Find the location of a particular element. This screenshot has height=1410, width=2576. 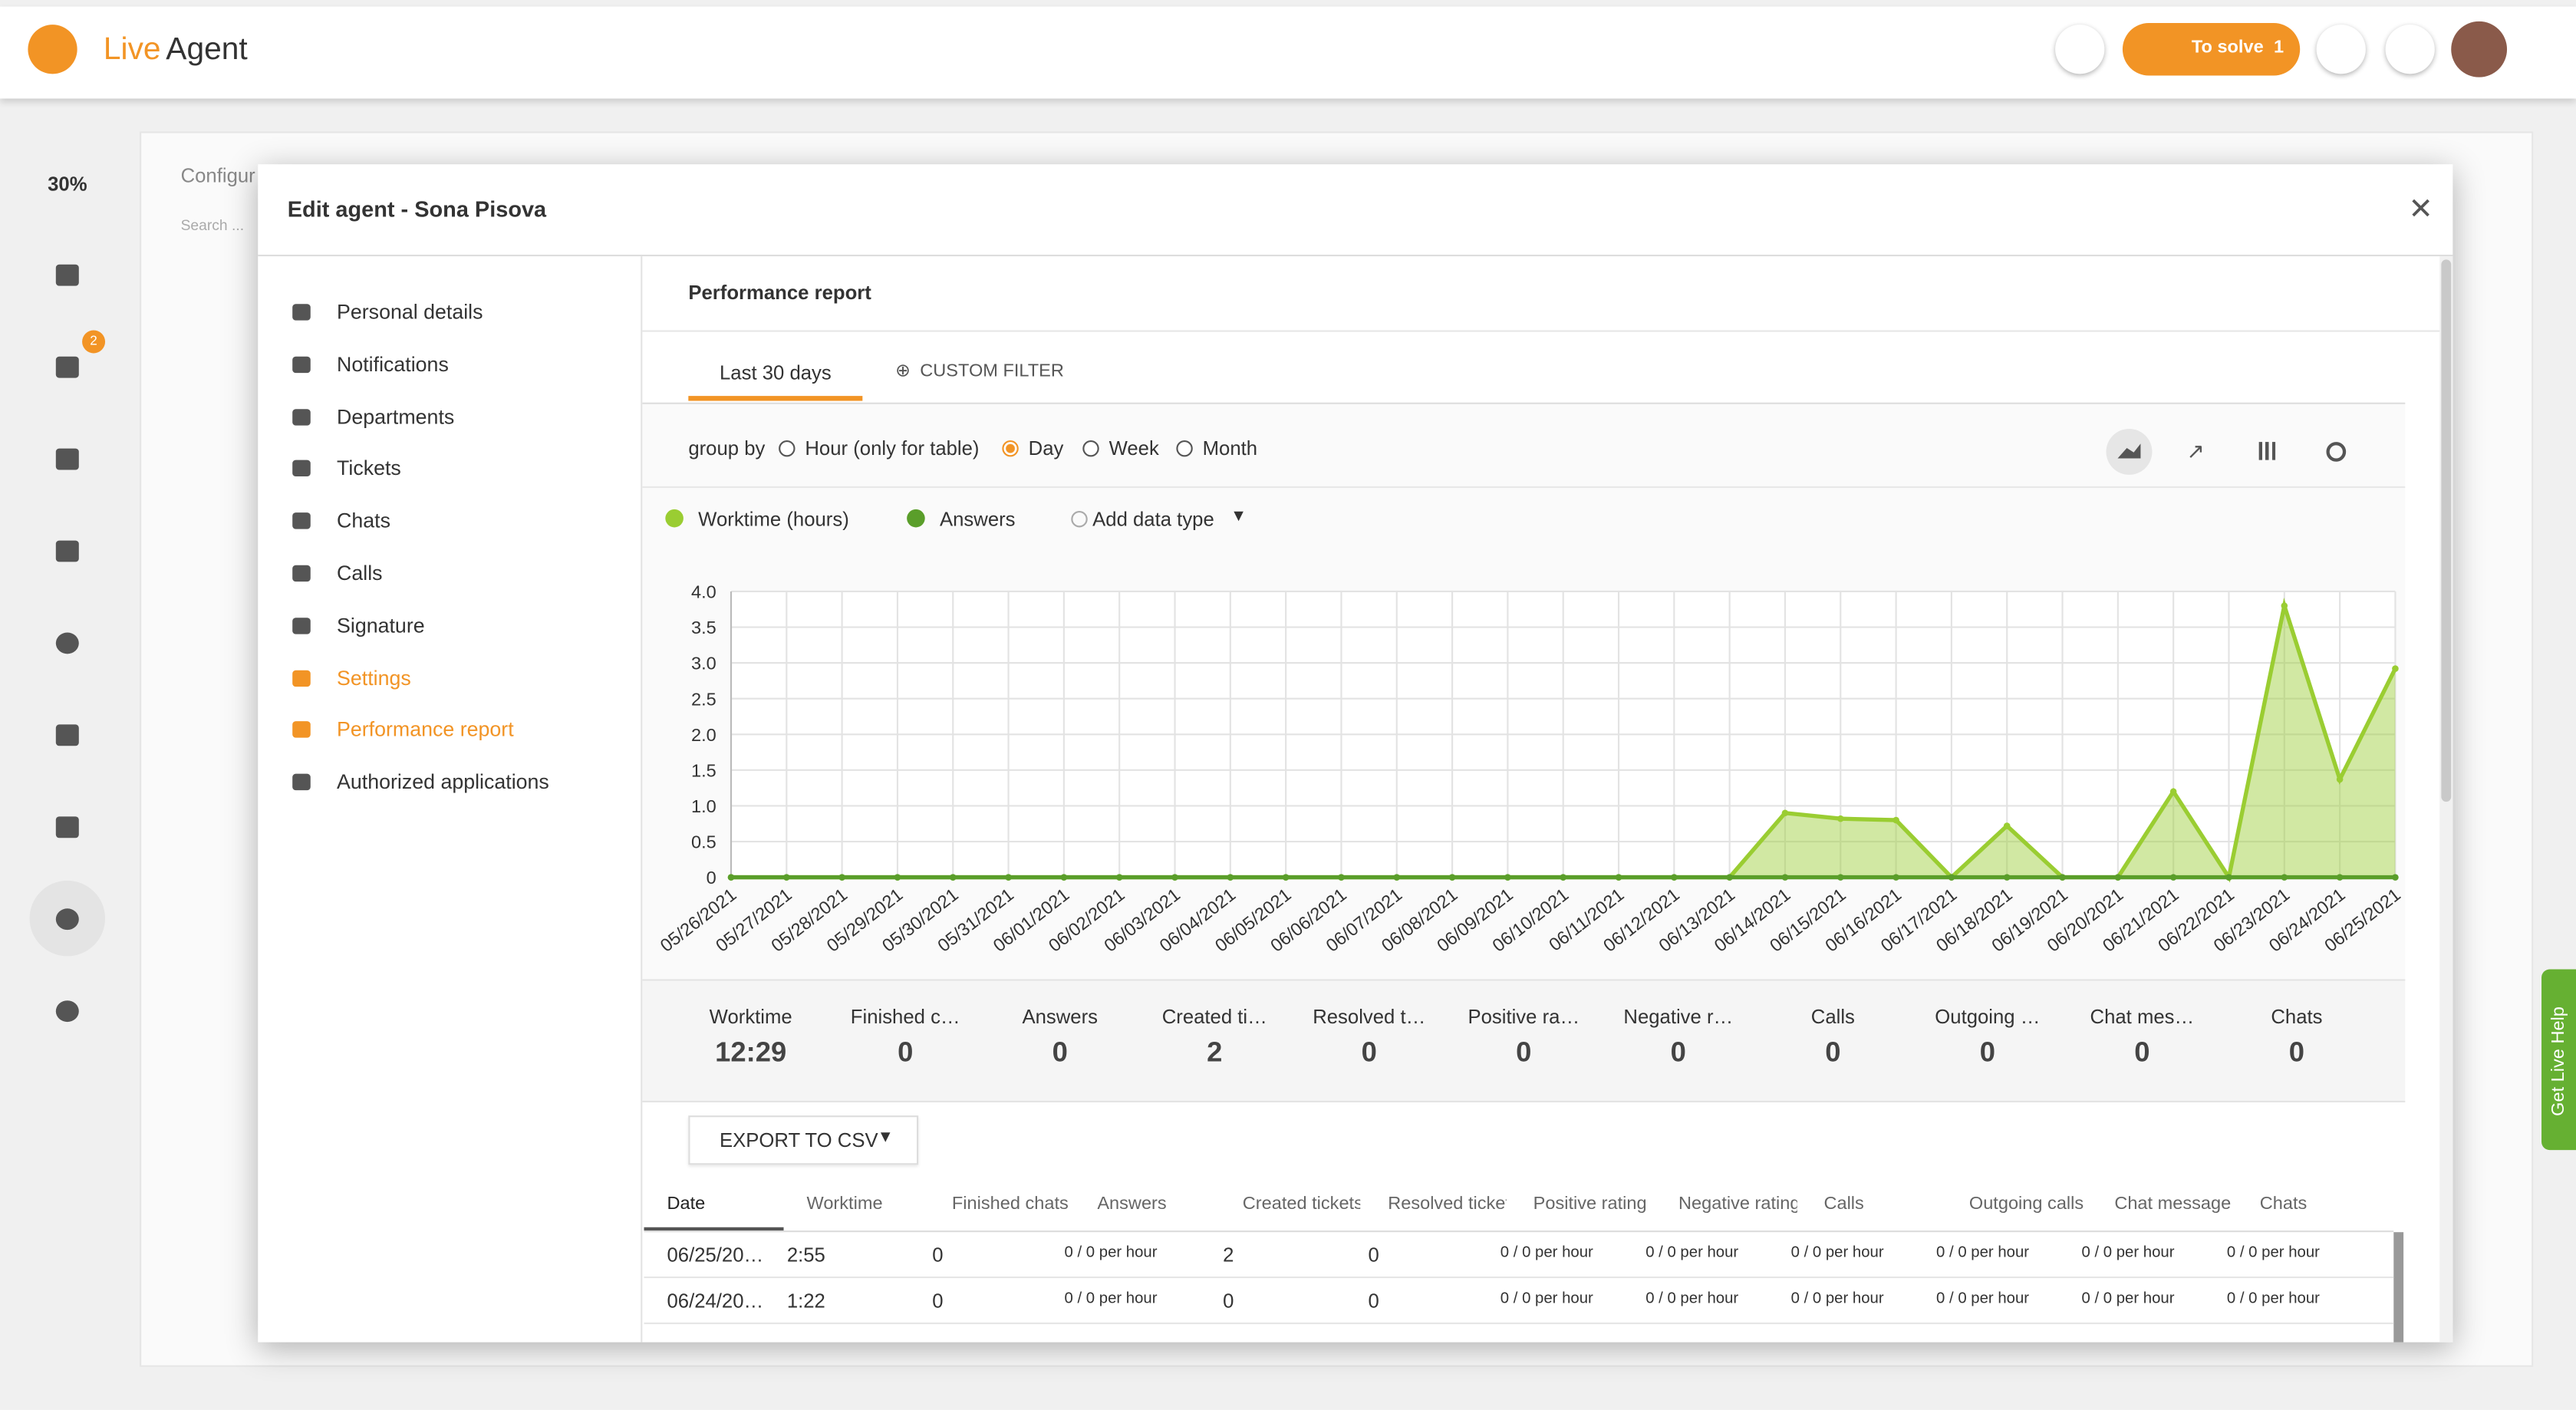

column-header: Positive rating is located at coordinates (1590, 1205).